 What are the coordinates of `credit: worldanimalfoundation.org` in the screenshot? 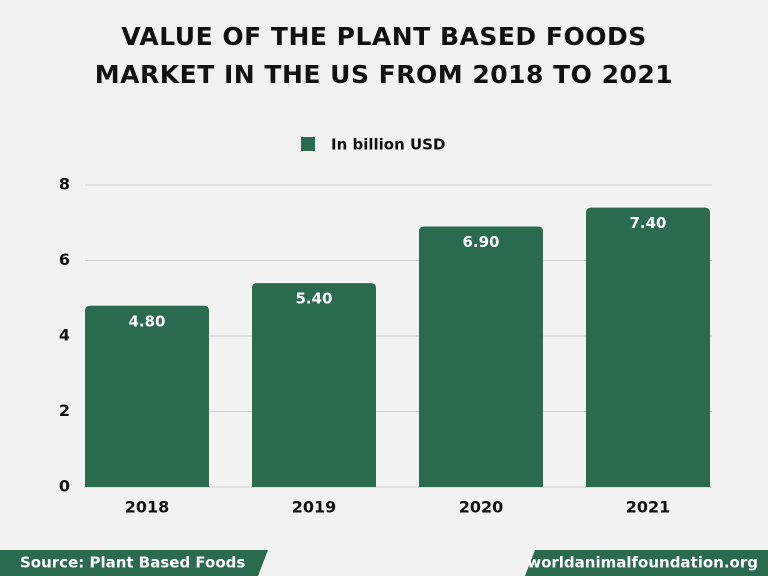 It's located at (642, 563).